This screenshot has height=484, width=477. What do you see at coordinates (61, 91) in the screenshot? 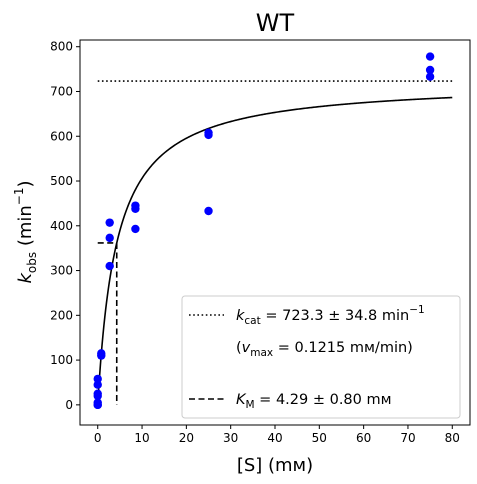
I see `y-tick-label: 700` at bounding box center [61, 91].